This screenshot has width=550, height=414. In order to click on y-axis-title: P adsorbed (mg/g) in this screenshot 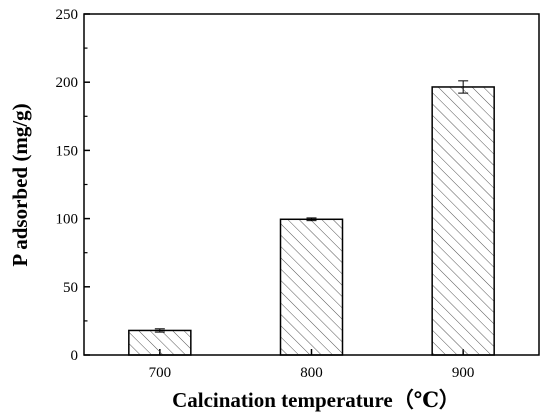, I will do `click(20, 184)`.